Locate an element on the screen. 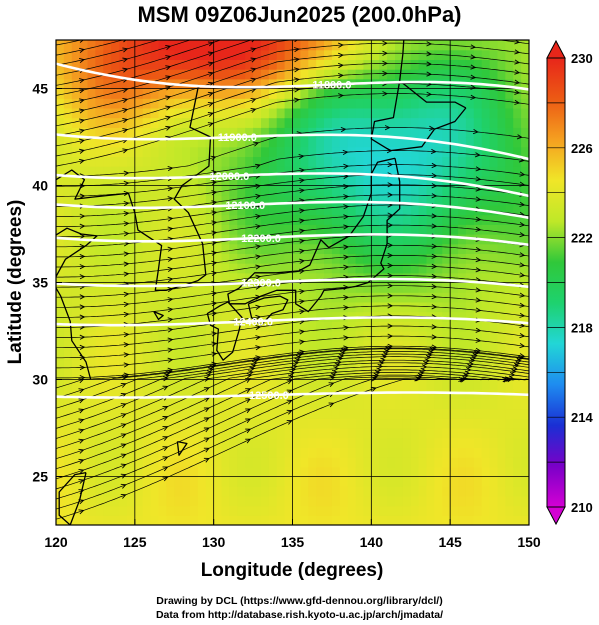  height-contour is located at coordinates (292, 321).